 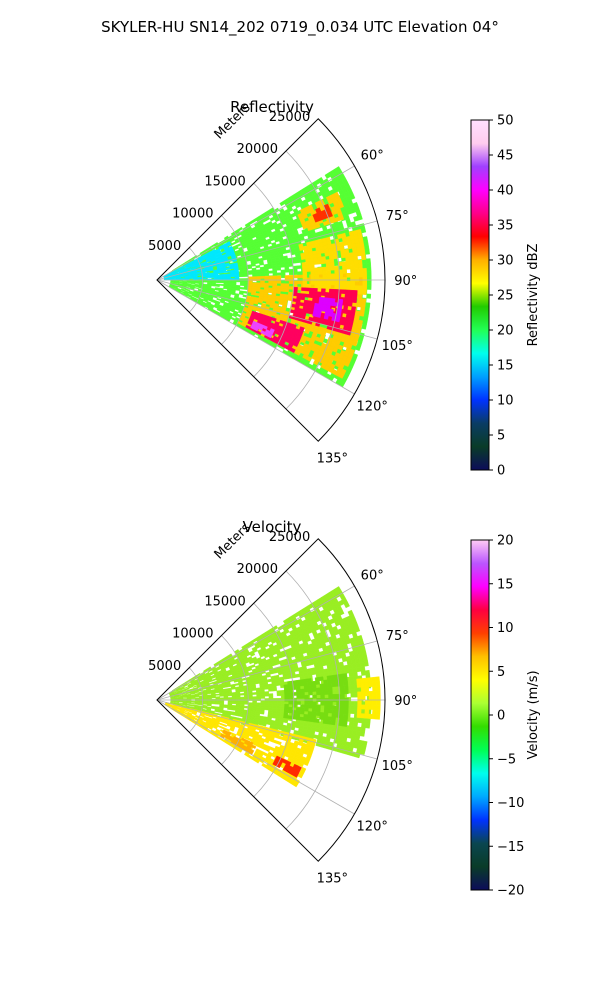 I want to click on colorbar-tick-label: 50, so click(x=505, y=121).